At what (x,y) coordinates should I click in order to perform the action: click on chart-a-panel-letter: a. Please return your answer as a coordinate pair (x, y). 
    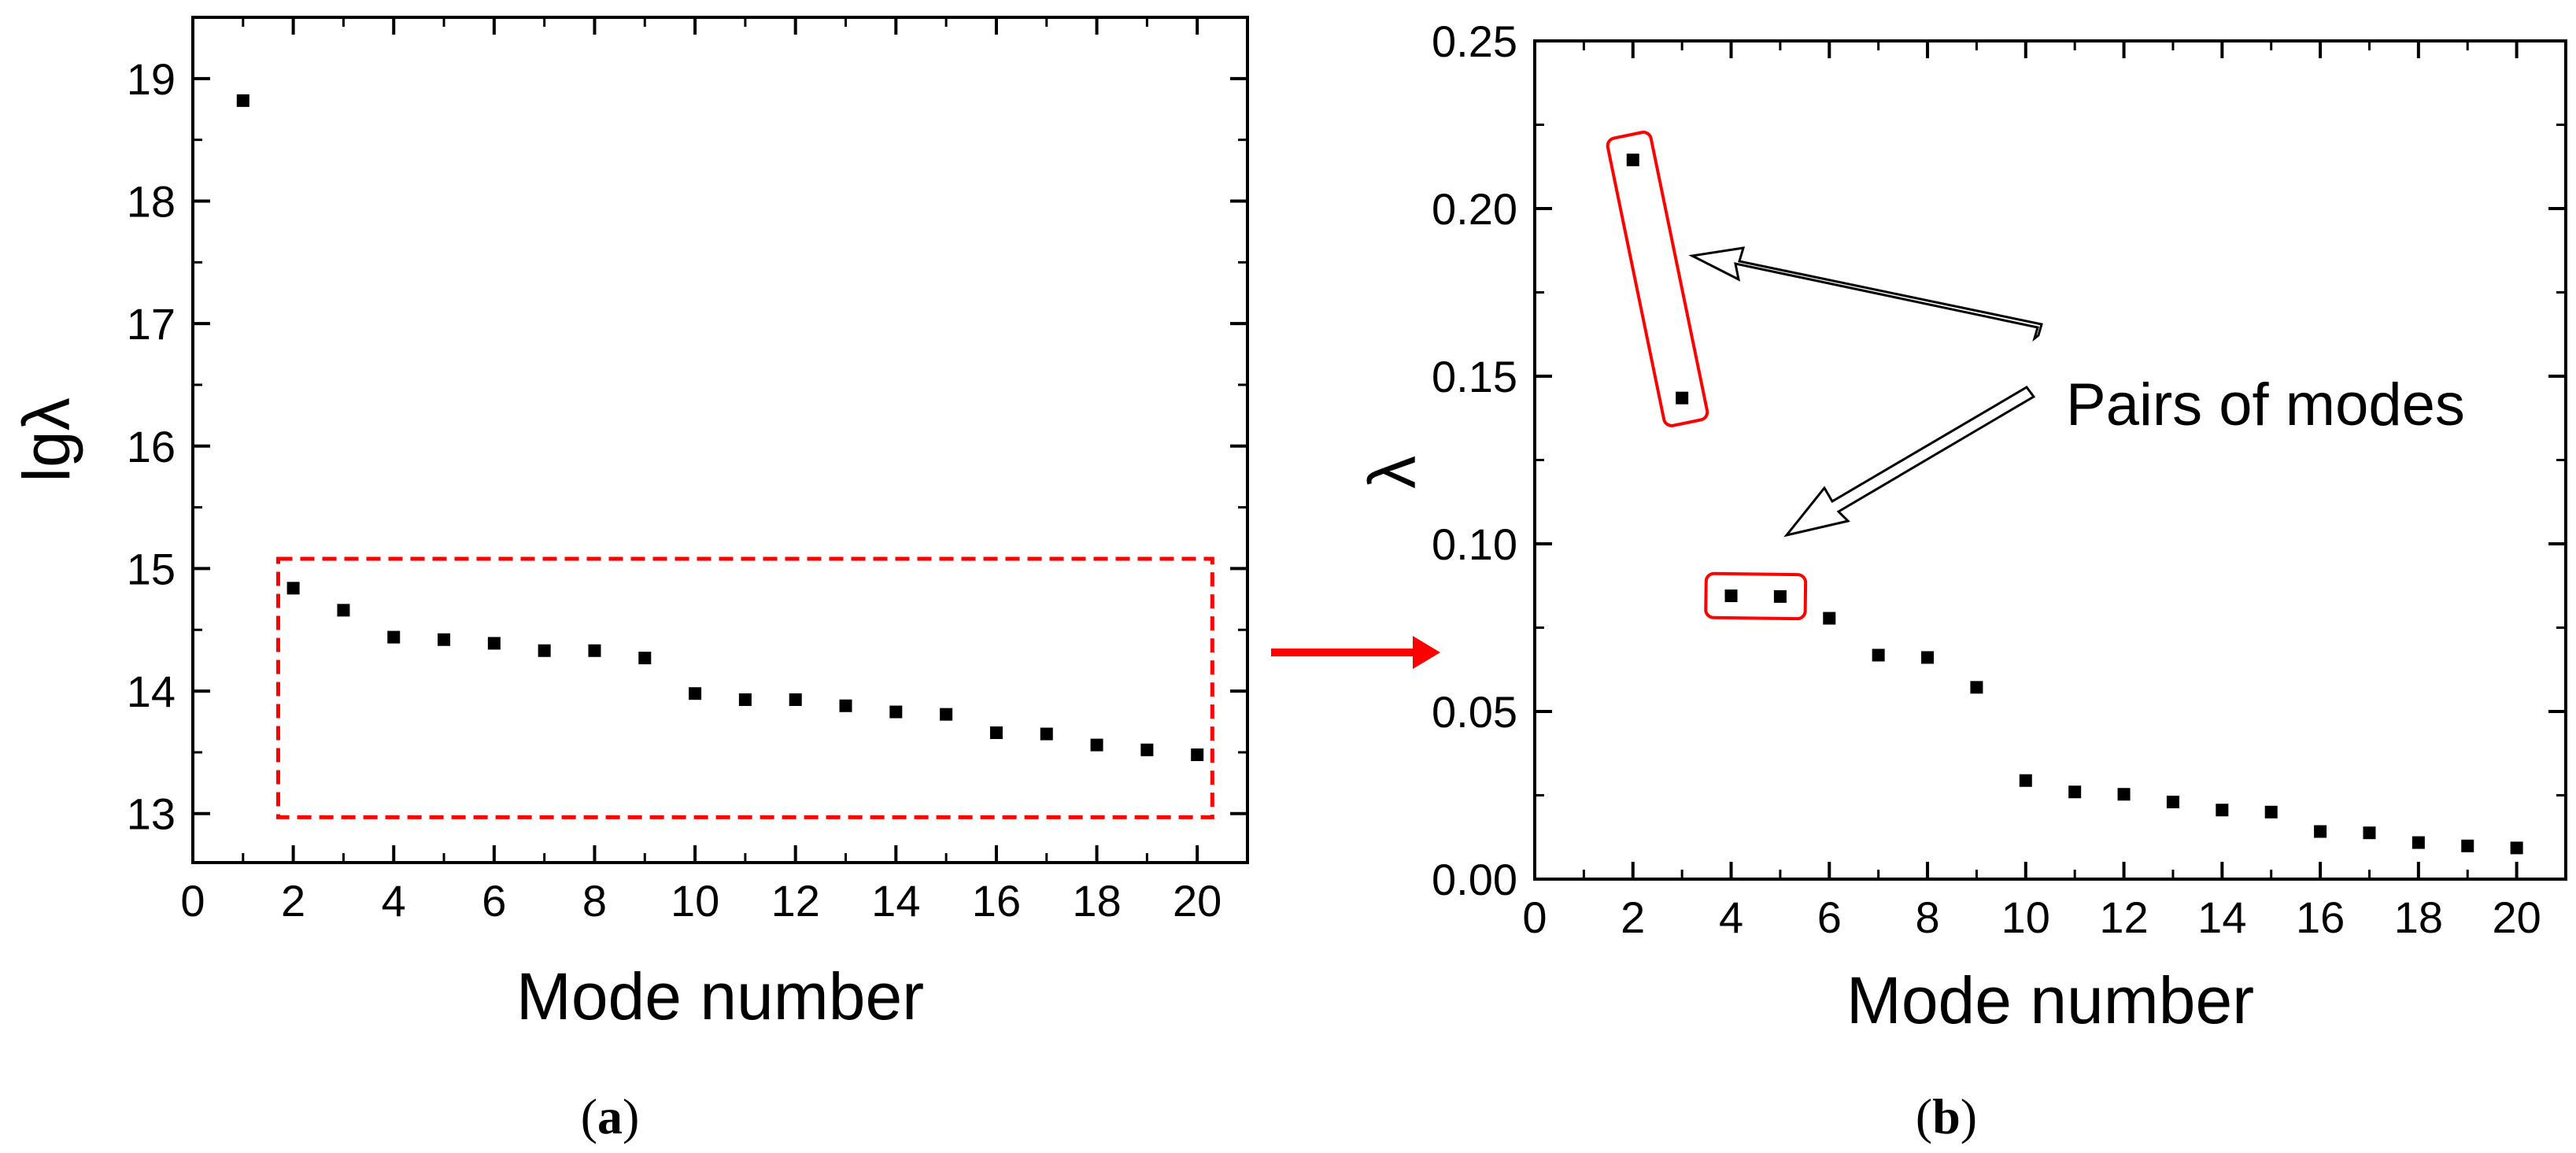
    Looking at the image, I should click on (610, 1116).